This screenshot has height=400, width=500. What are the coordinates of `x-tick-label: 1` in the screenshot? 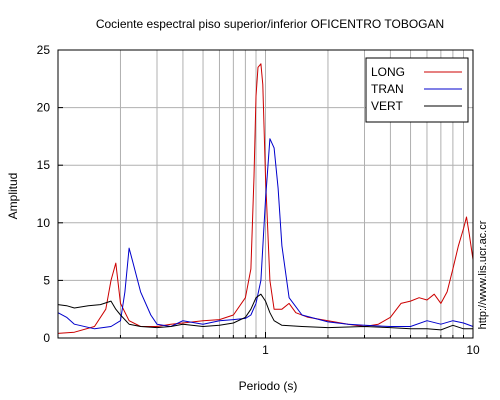 It's located at (265, 350).